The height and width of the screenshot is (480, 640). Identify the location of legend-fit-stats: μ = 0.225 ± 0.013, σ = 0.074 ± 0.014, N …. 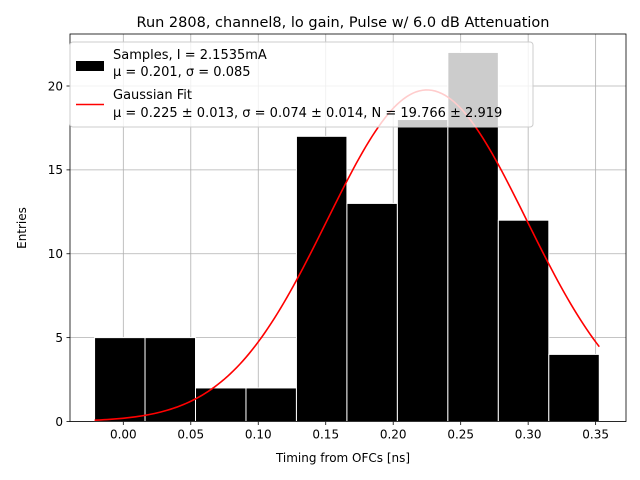
(307, 113).